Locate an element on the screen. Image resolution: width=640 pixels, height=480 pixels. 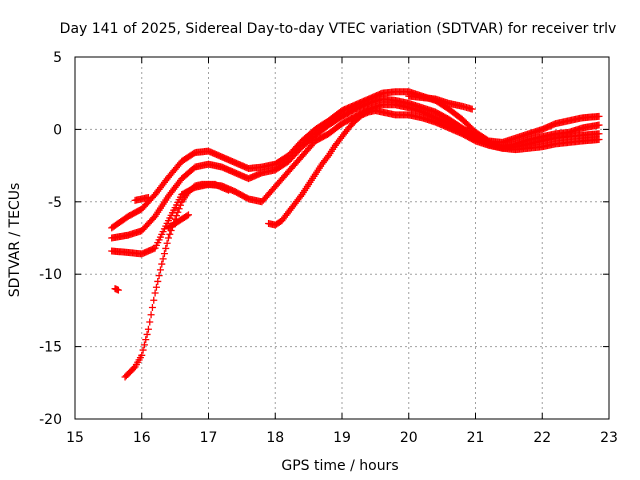
x-tick-label: 16 is located at coordinates (142, 438).